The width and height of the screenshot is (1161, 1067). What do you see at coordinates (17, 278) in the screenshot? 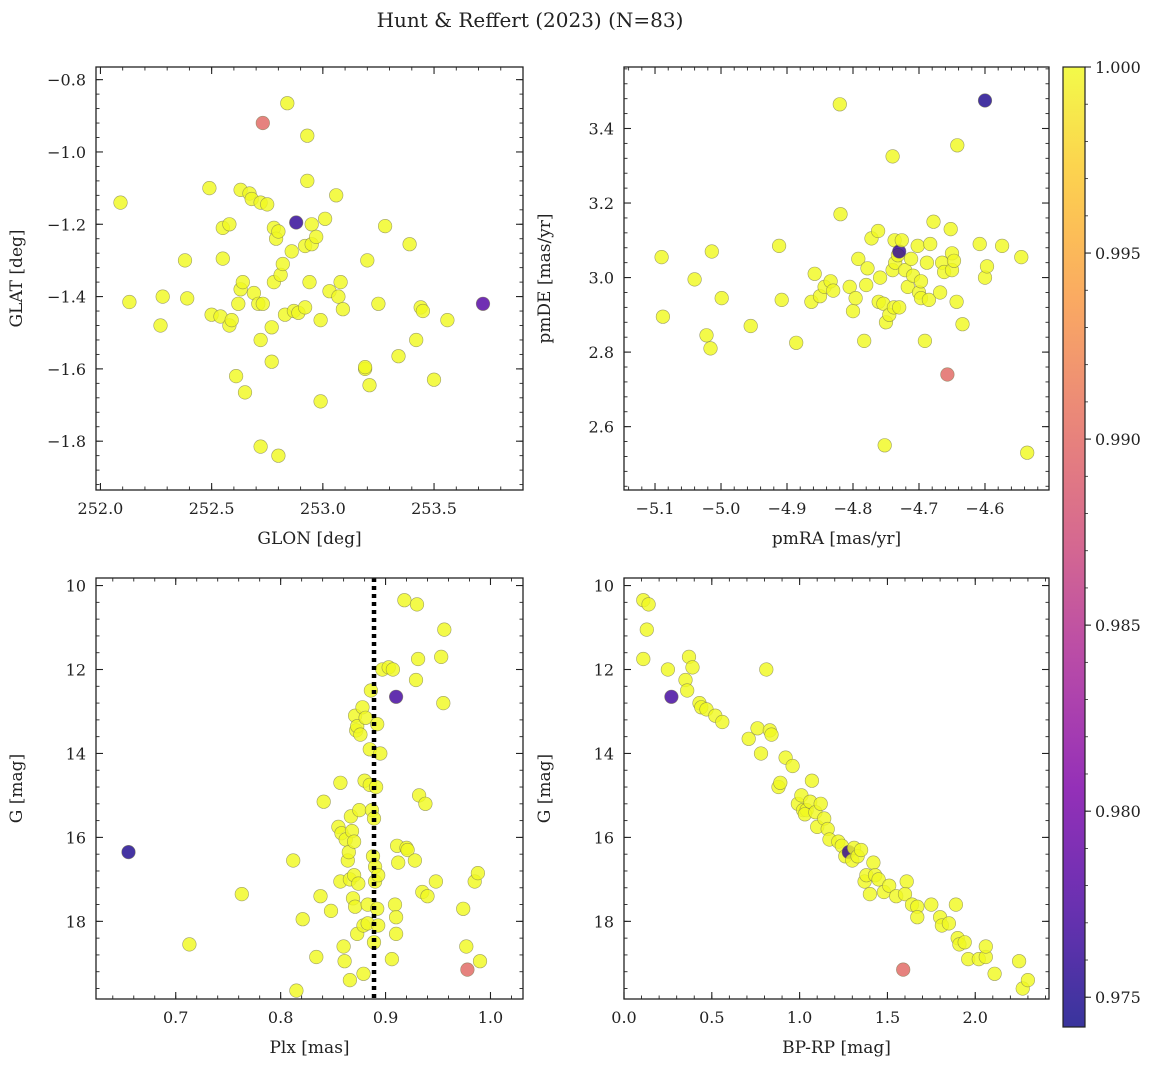
I see `y-axis-label: GLAT [deg]` at bounding box center [17, 278].